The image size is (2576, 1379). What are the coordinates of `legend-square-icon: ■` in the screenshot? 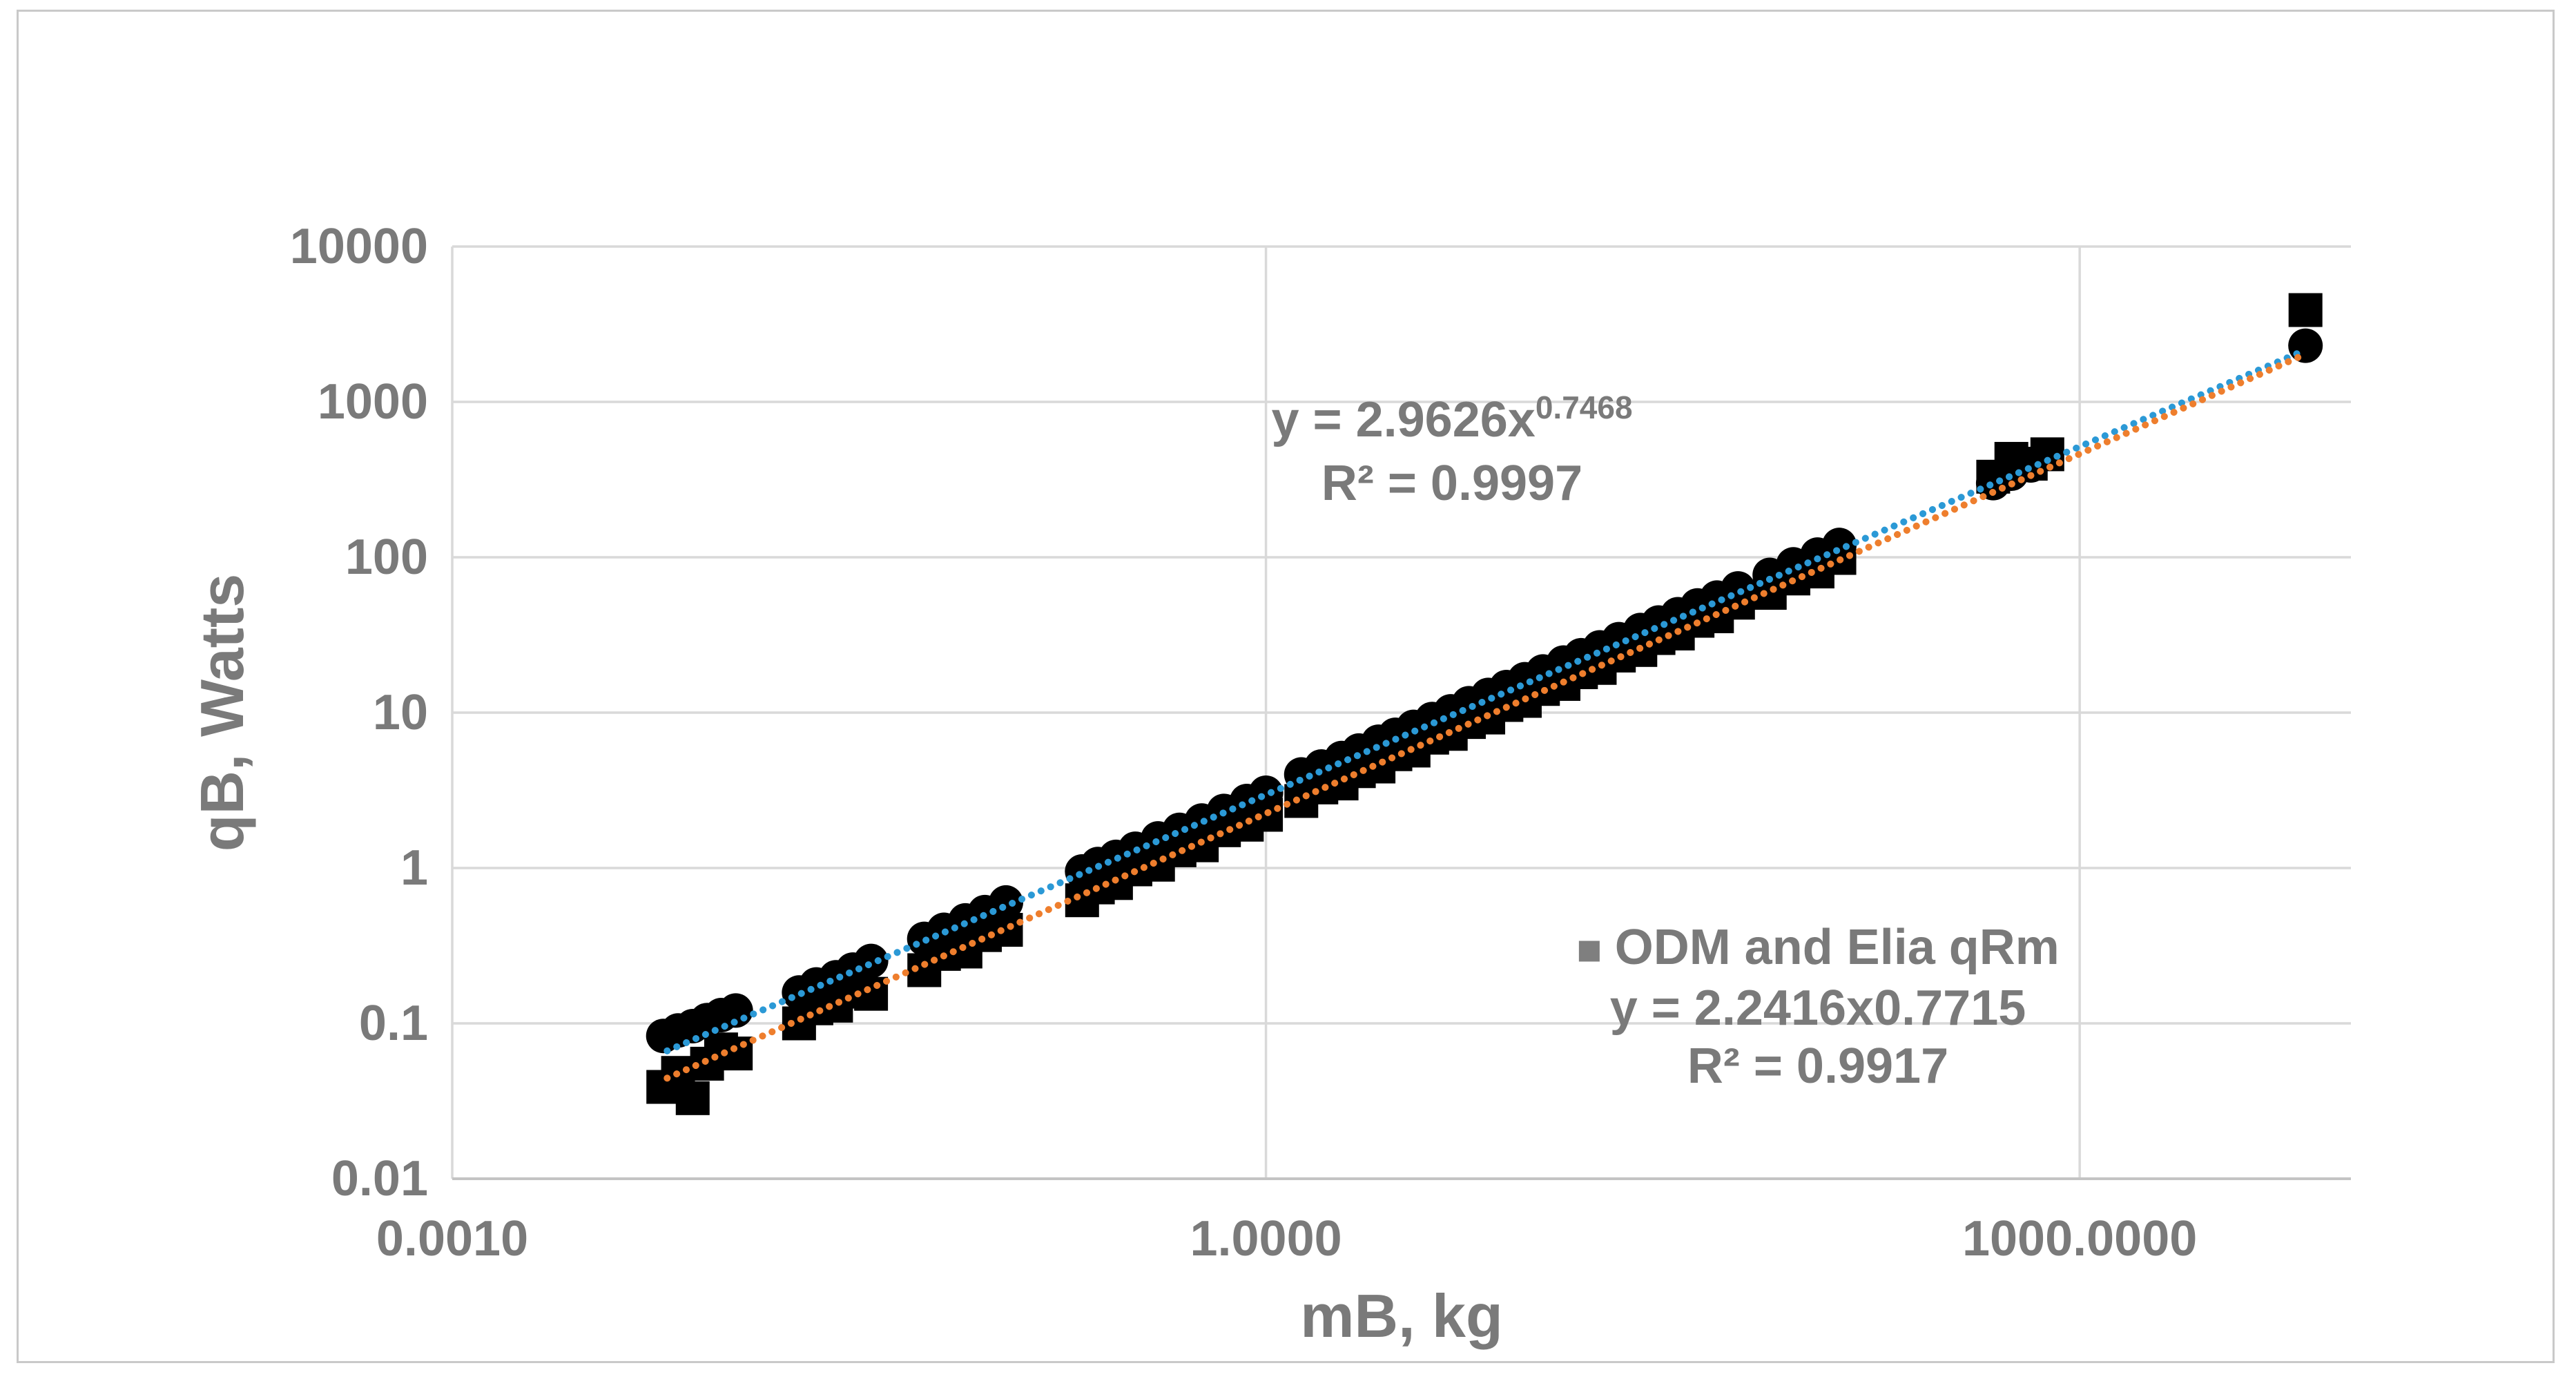 It's located at (1589, 950).